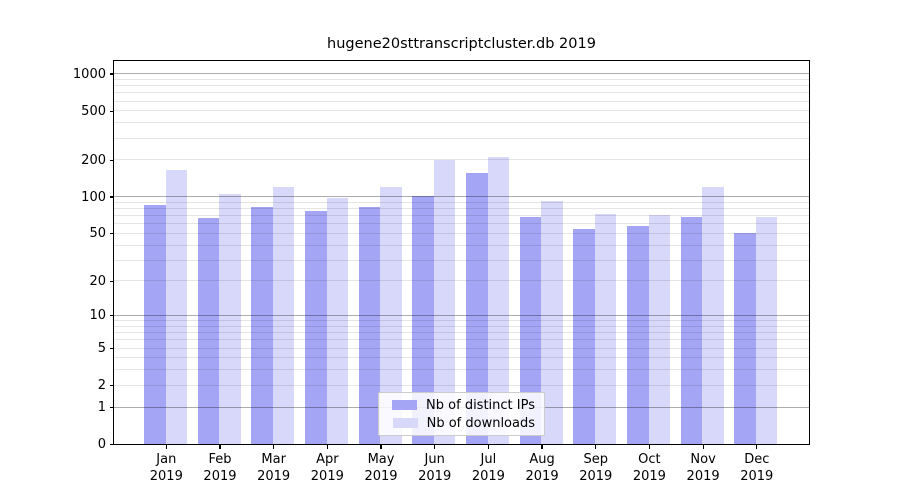  What do you see at coordinates (327, 459) in the screenshot?
I see `x-tick-month: Apr` at bounding box center [327, 459].